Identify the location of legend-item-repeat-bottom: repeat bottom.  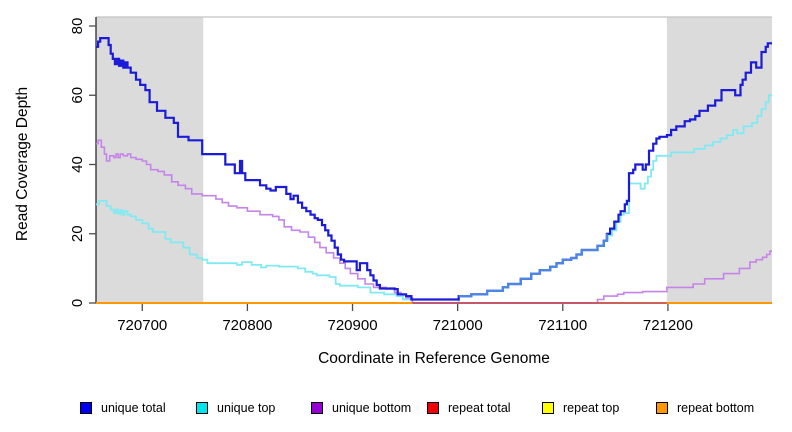
(705, 408).